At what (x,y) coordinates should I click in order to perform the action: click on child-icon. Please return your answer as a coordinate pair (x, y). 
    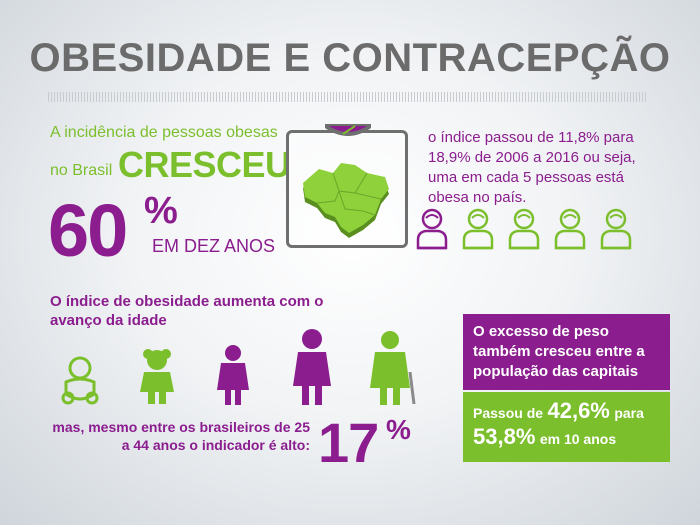
    Looking at the image, I should click on (157, 376).